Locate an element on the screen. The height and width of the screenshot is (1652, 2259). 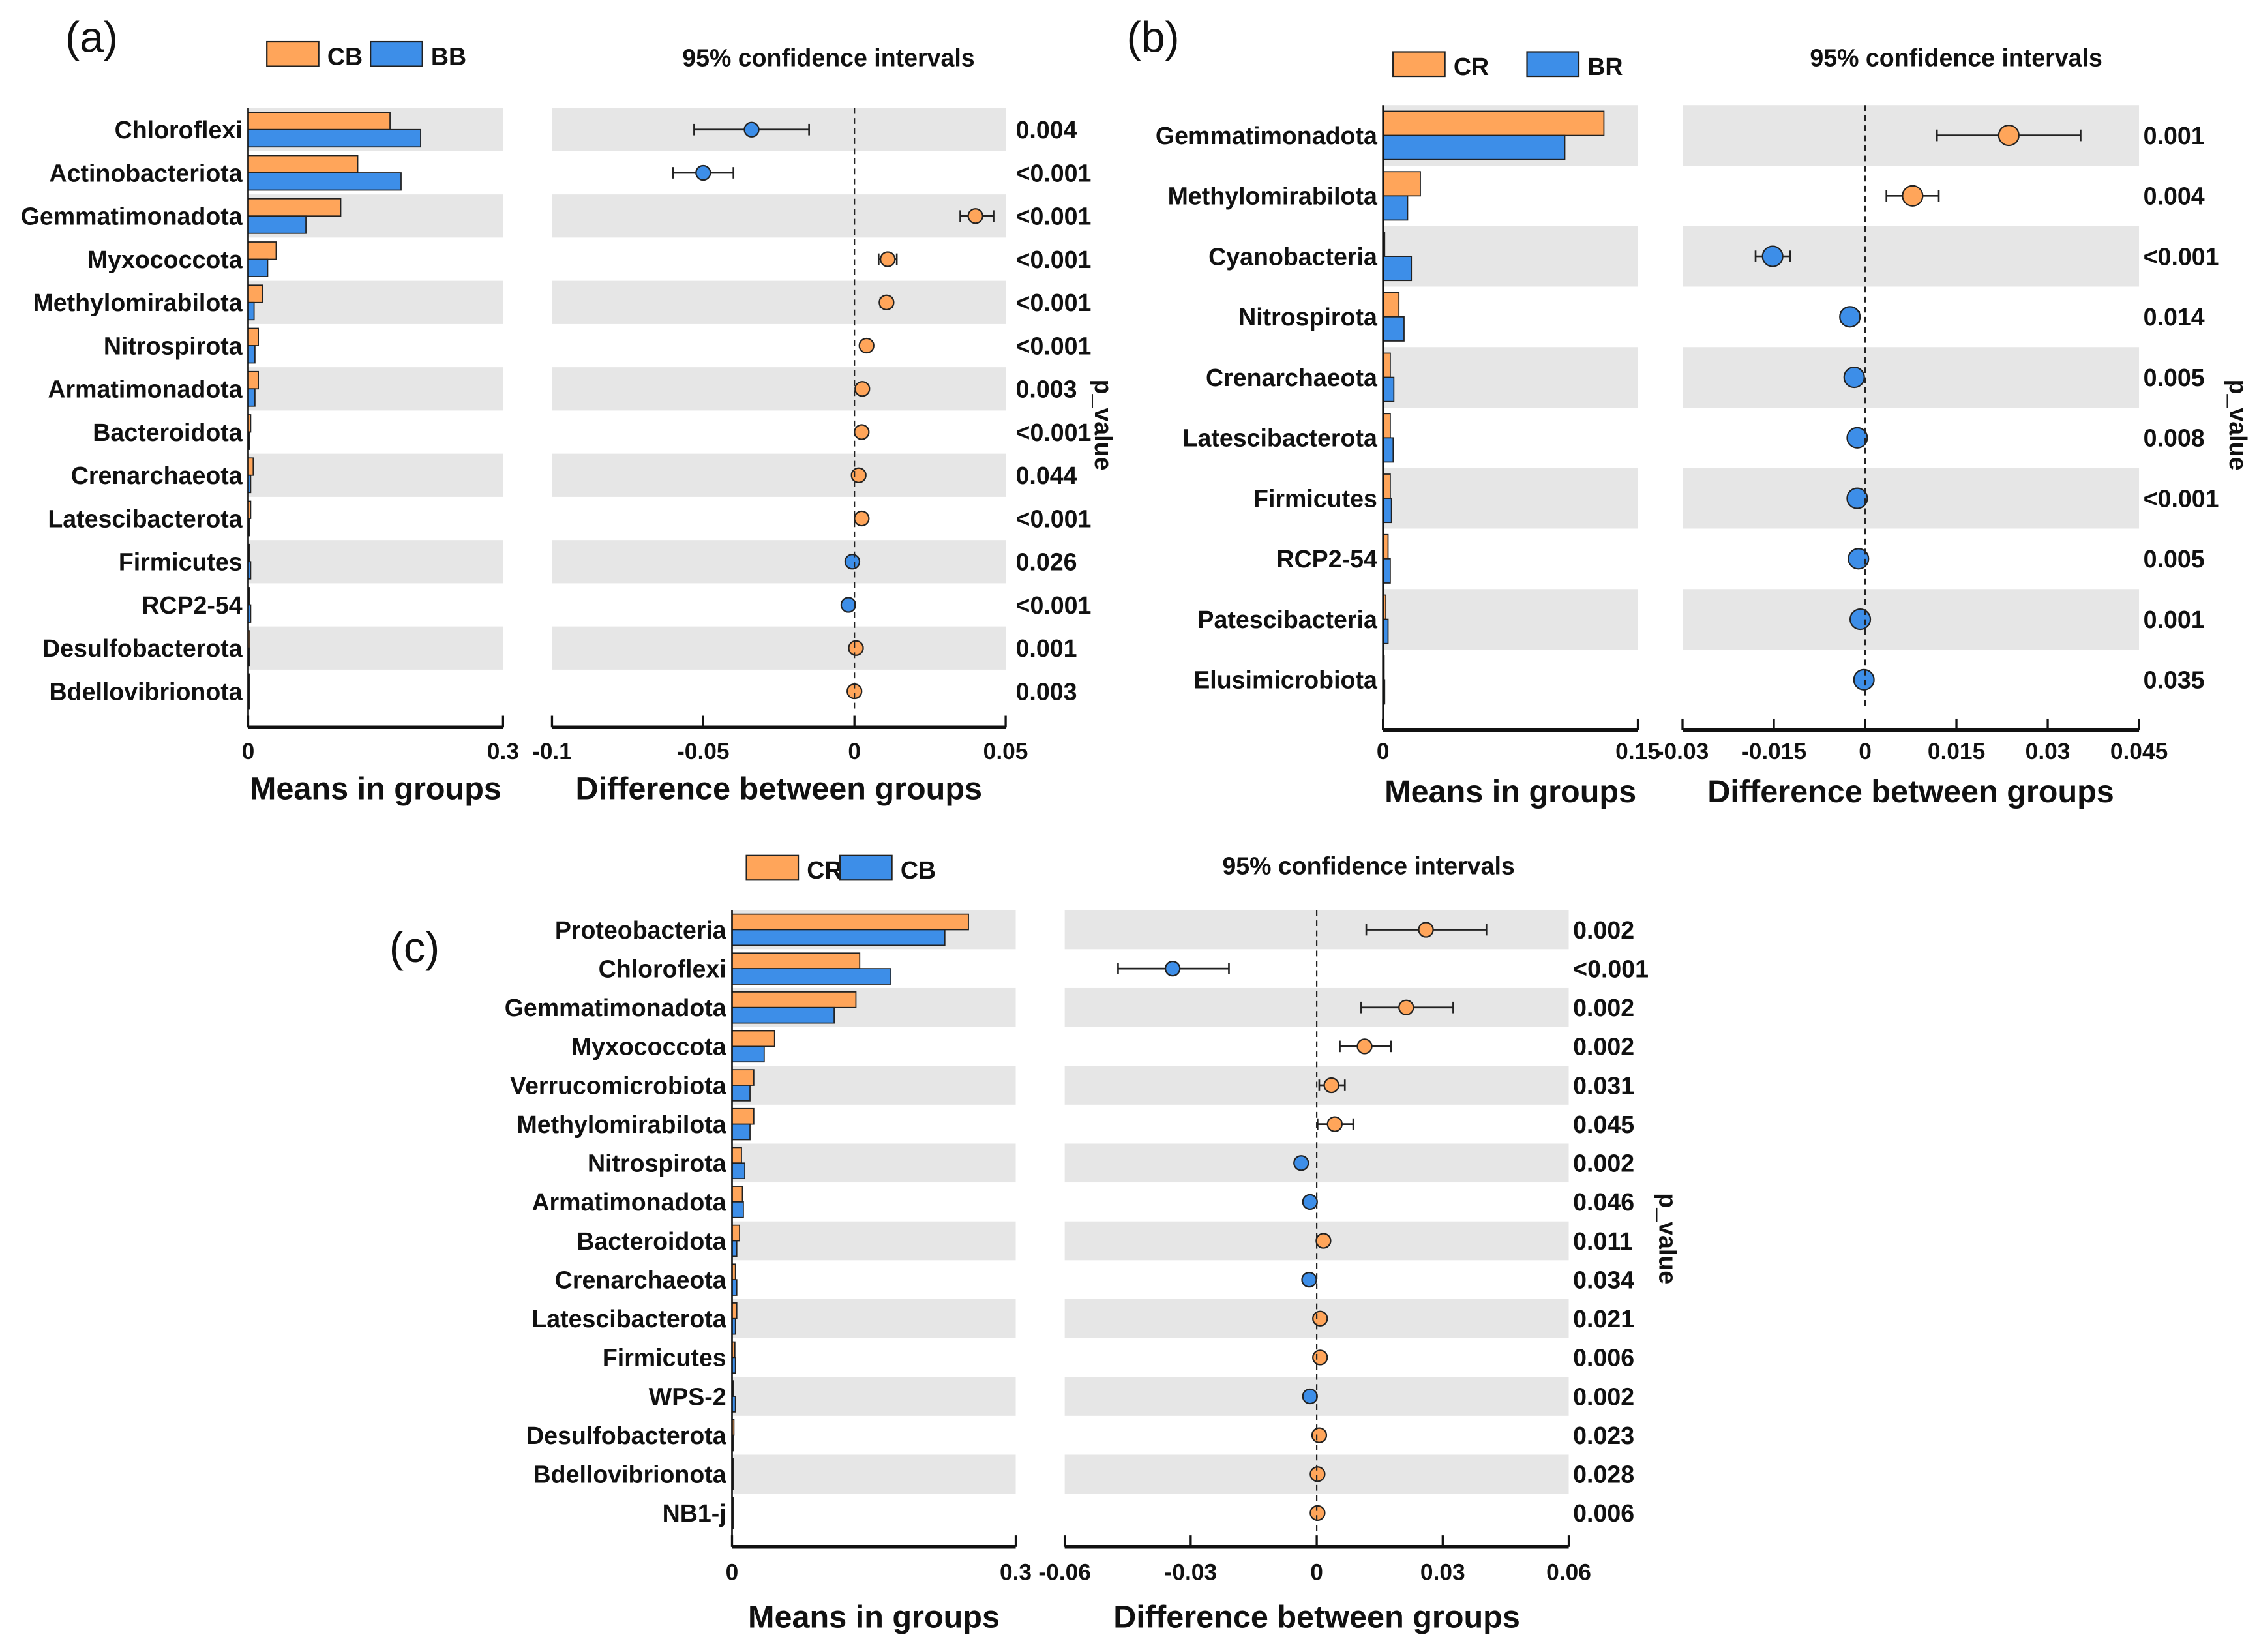
category-label: Latescibacterota is located at coordinates (628, 1318).